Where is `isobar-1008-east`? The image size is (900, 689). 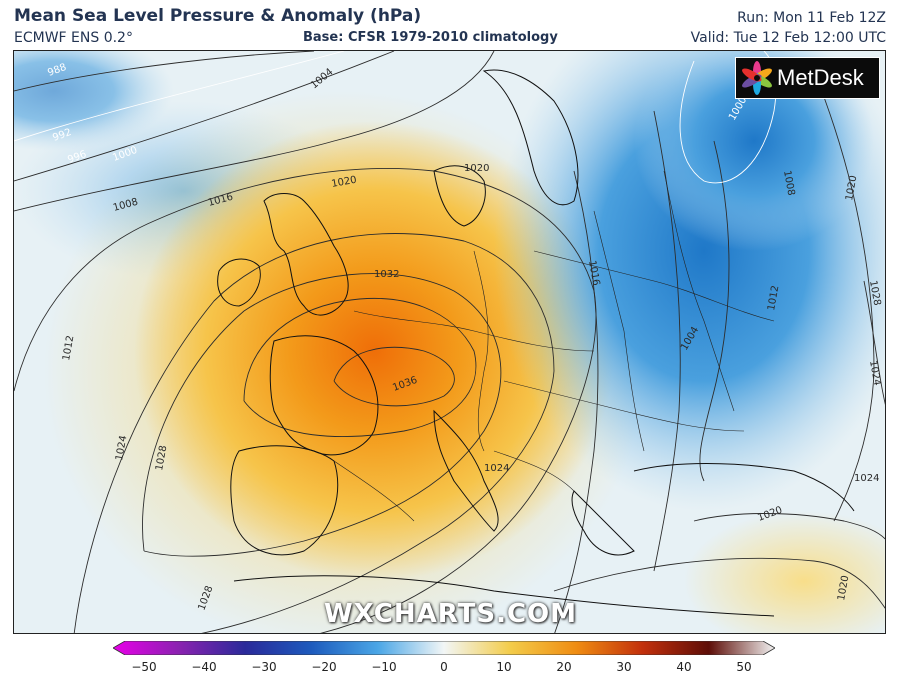 isobar-1008-east is located at coordinates (714, 311).